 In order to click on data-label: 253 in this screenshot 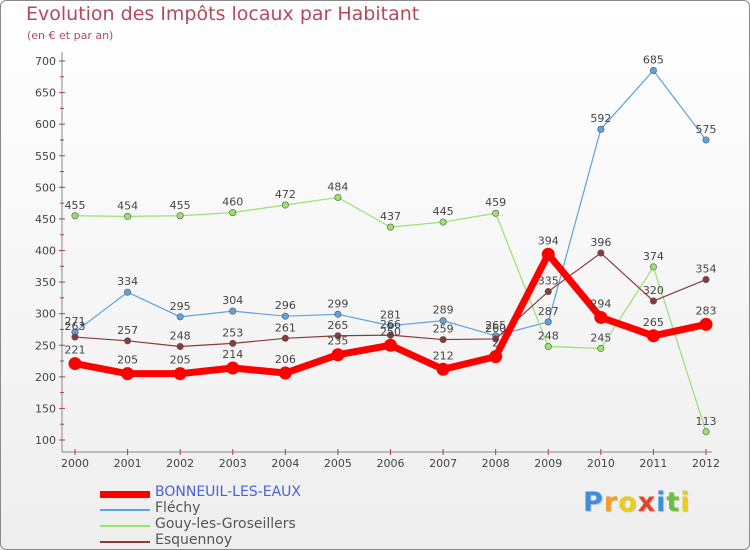, I will do `click(232, 332)`.